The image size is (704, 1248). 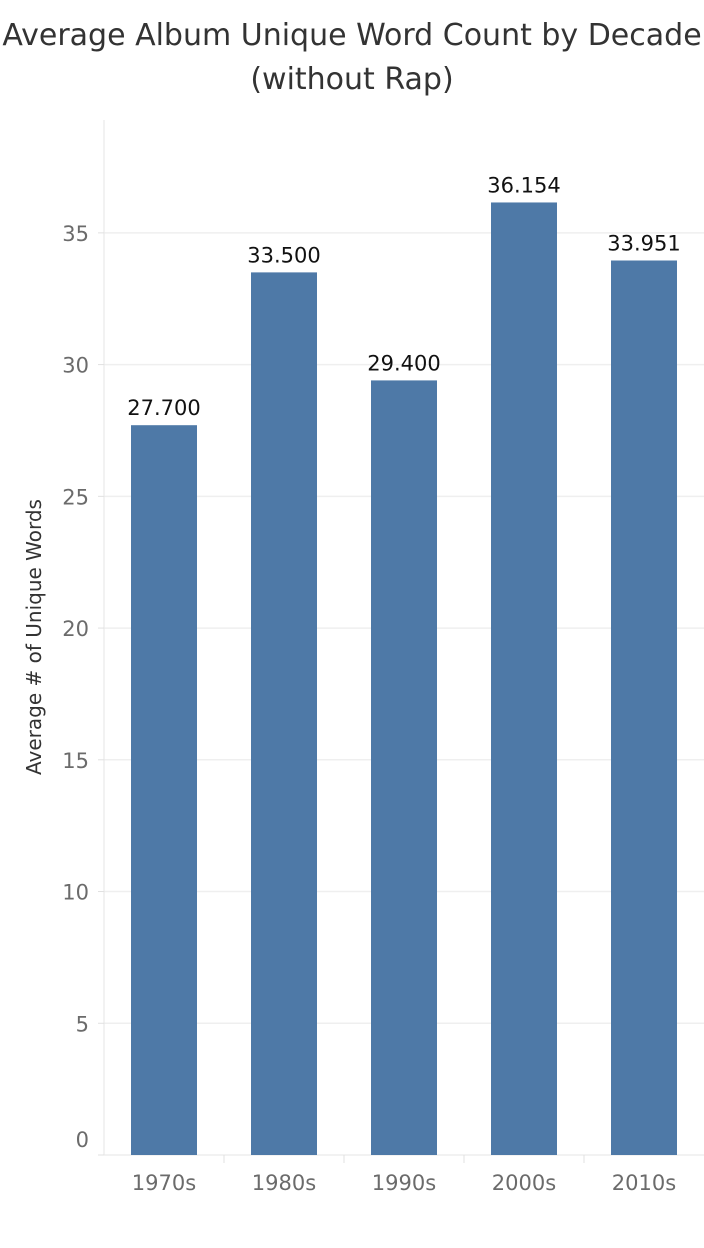 I want to click on y-tick-label: 20, so click(x=75, y=629).